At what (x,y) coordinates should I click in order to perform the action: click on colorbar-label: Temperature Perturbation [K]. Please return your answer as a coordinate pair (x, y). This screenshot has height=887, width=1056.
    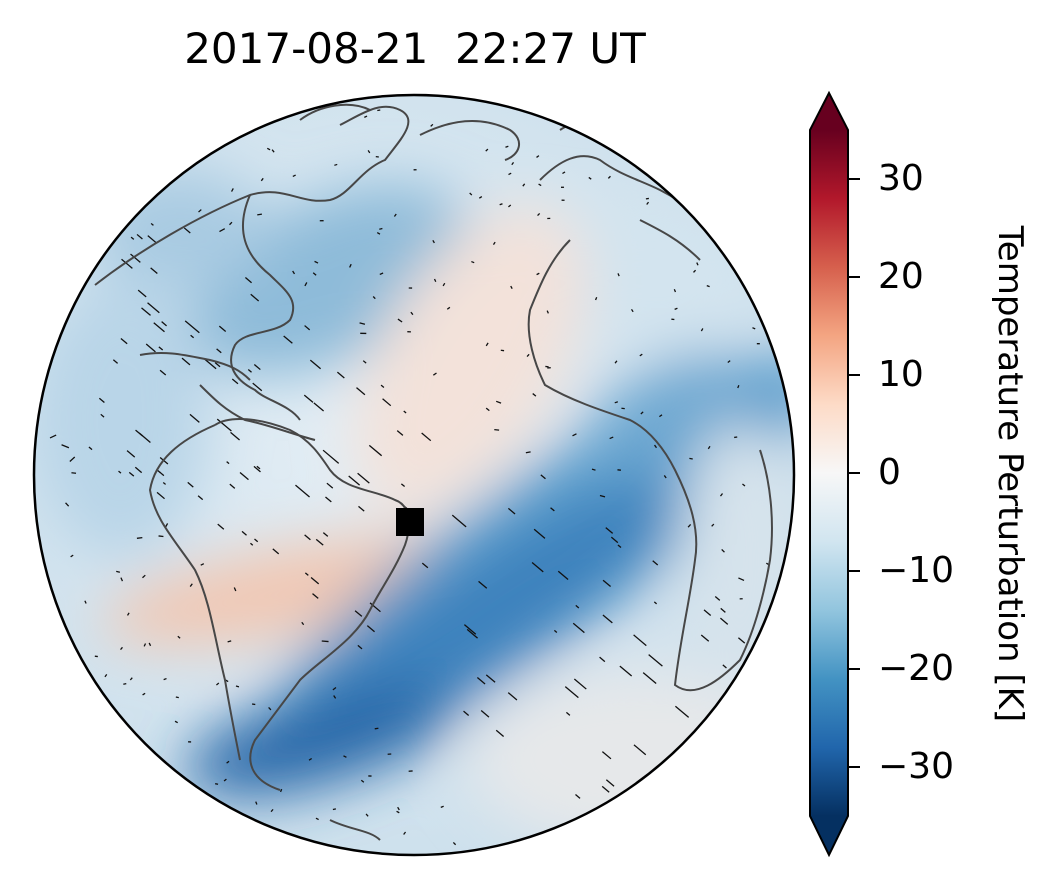
    Looking at the image, I should click on (1010, 474).